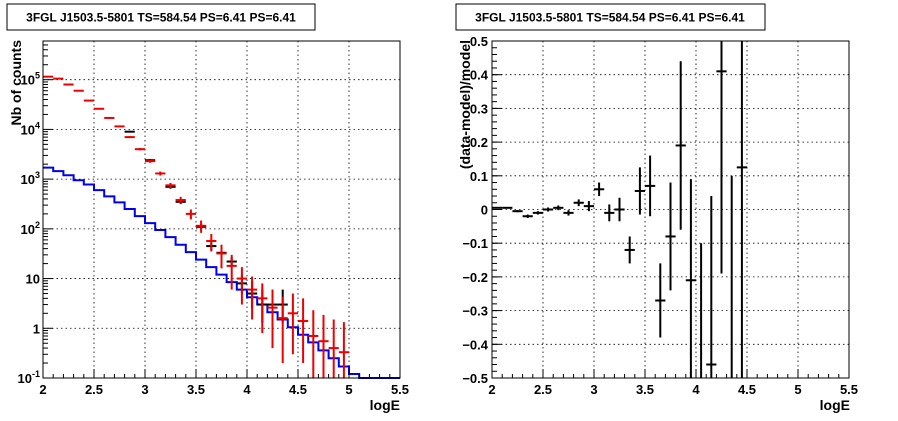 The width and height of the screenshot is (898, 421). Describe the element at coordinates (479, 75) in the screenshot. I see `y-tick-label: 0.4` at that location.